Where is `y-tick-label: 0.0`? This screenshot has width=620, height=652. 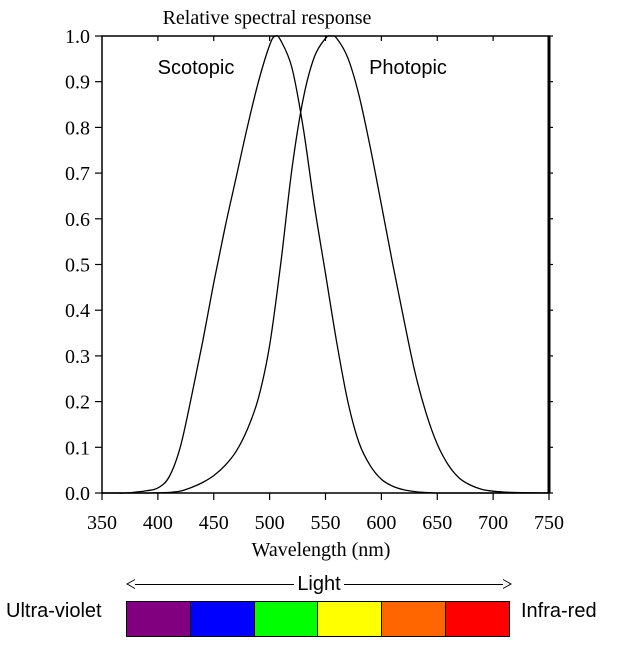
y-tick-label: 0.0 is located at coordinates (77, 494).